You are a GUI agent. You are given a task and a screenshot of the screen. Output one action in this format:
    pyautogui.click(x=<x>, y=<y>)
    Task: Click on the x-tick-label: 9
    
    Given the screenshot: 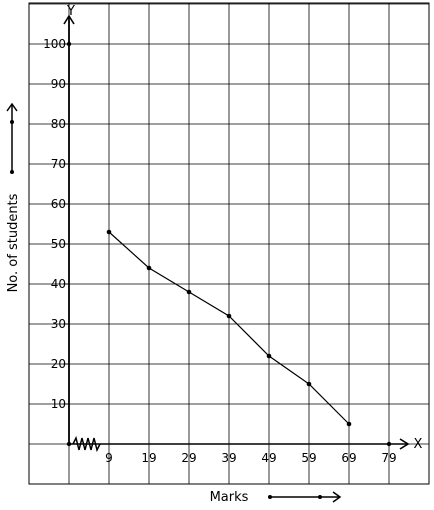 What is the action you would take?
    pyautogui.click(x=109, y=458)
    